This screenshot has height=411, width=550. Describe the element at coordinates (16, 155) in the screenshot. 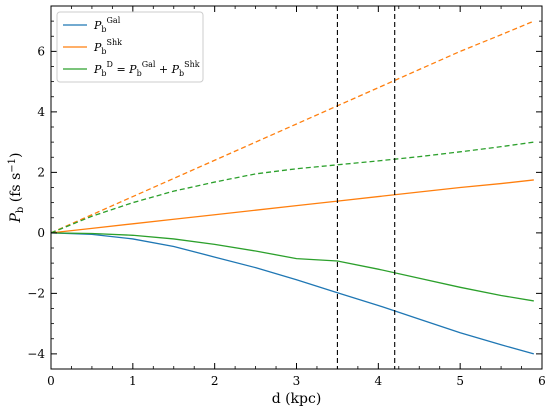

I see `y-axis-label-unit-close: )` at that location.